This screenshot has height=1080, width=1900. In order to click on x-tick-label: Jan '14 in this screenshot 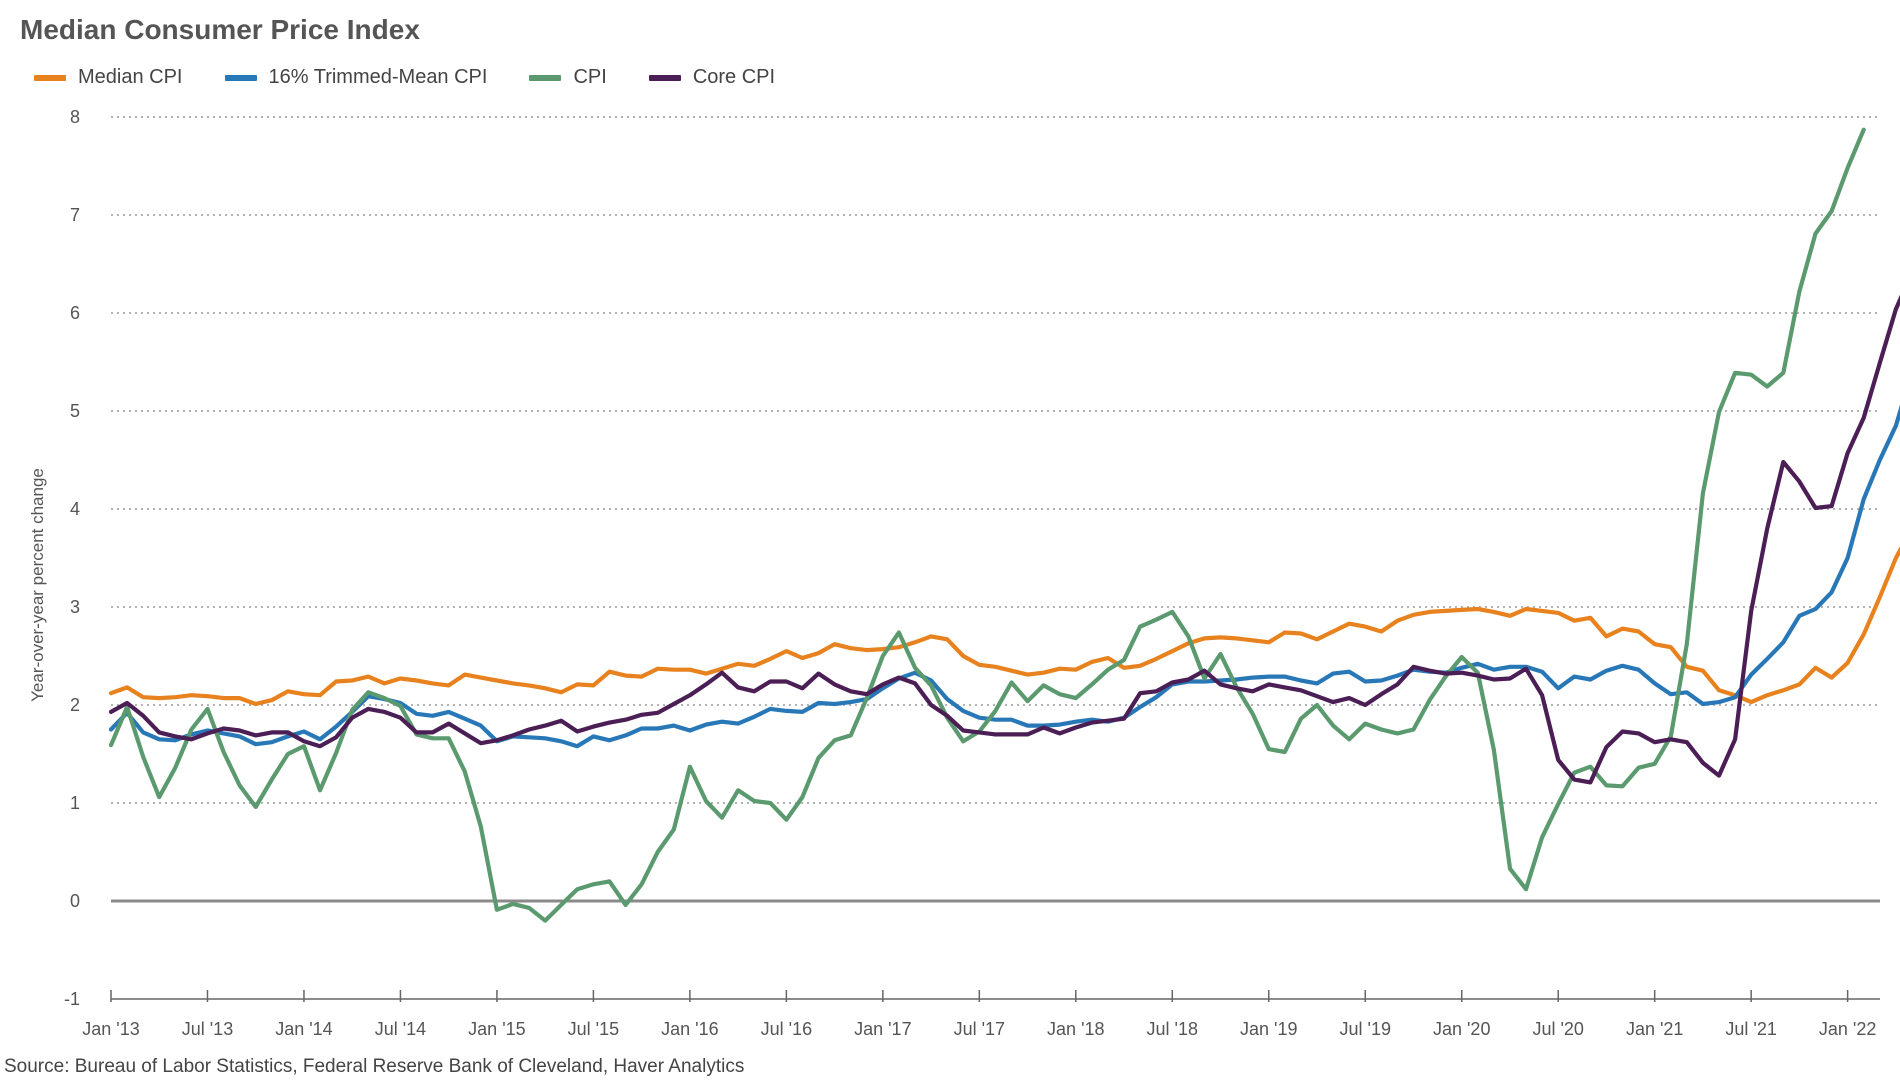, I will do `click(303, 1029)`.